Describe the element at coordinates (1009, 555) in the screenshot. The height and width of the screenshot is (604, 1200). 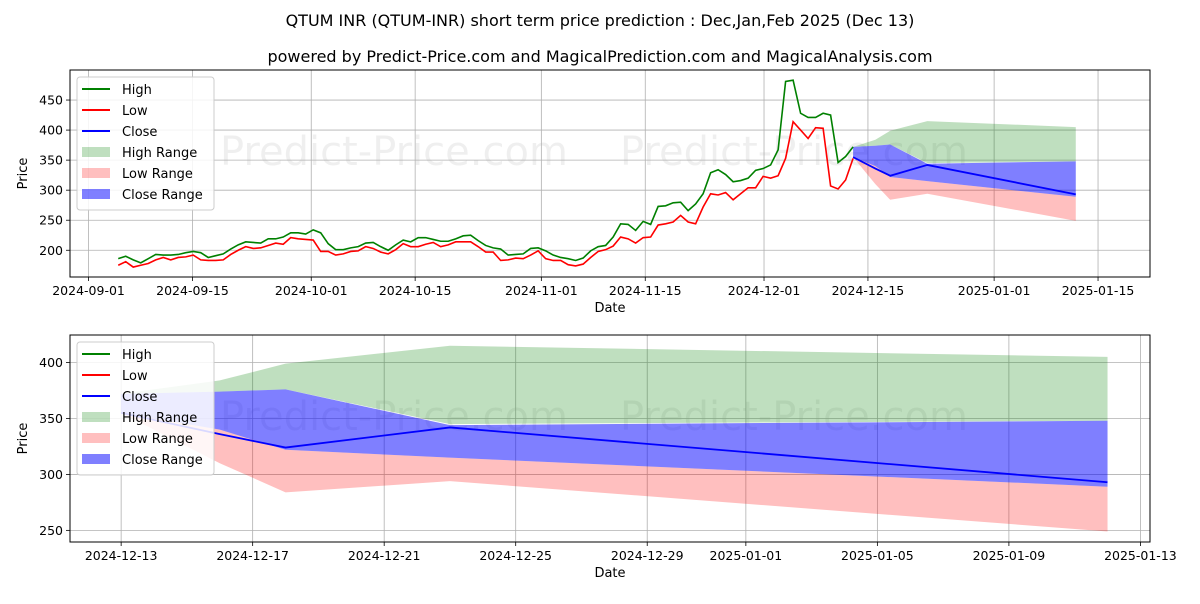
I see `x-tick-label: 2025-01-09` at that location.